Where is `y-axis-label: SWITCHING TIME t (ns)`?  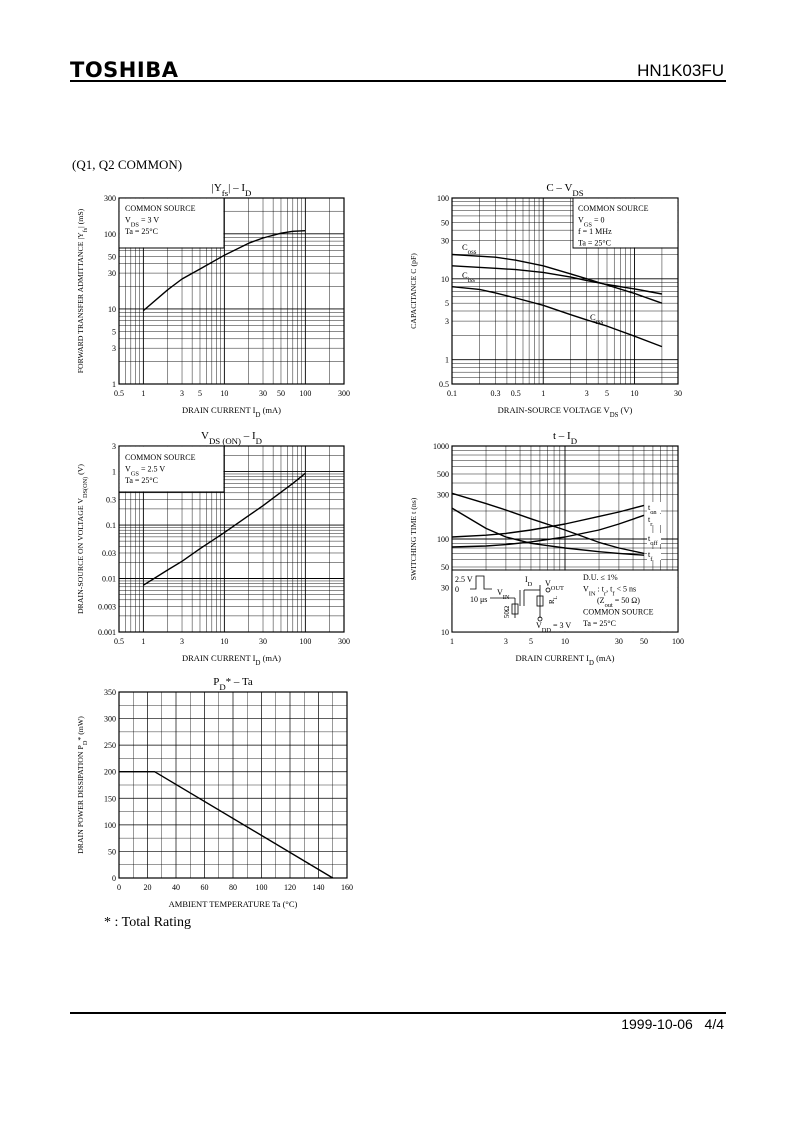
y-axis-label: SWITCHING TIME t (ns) is located at coordinates (413, 538).